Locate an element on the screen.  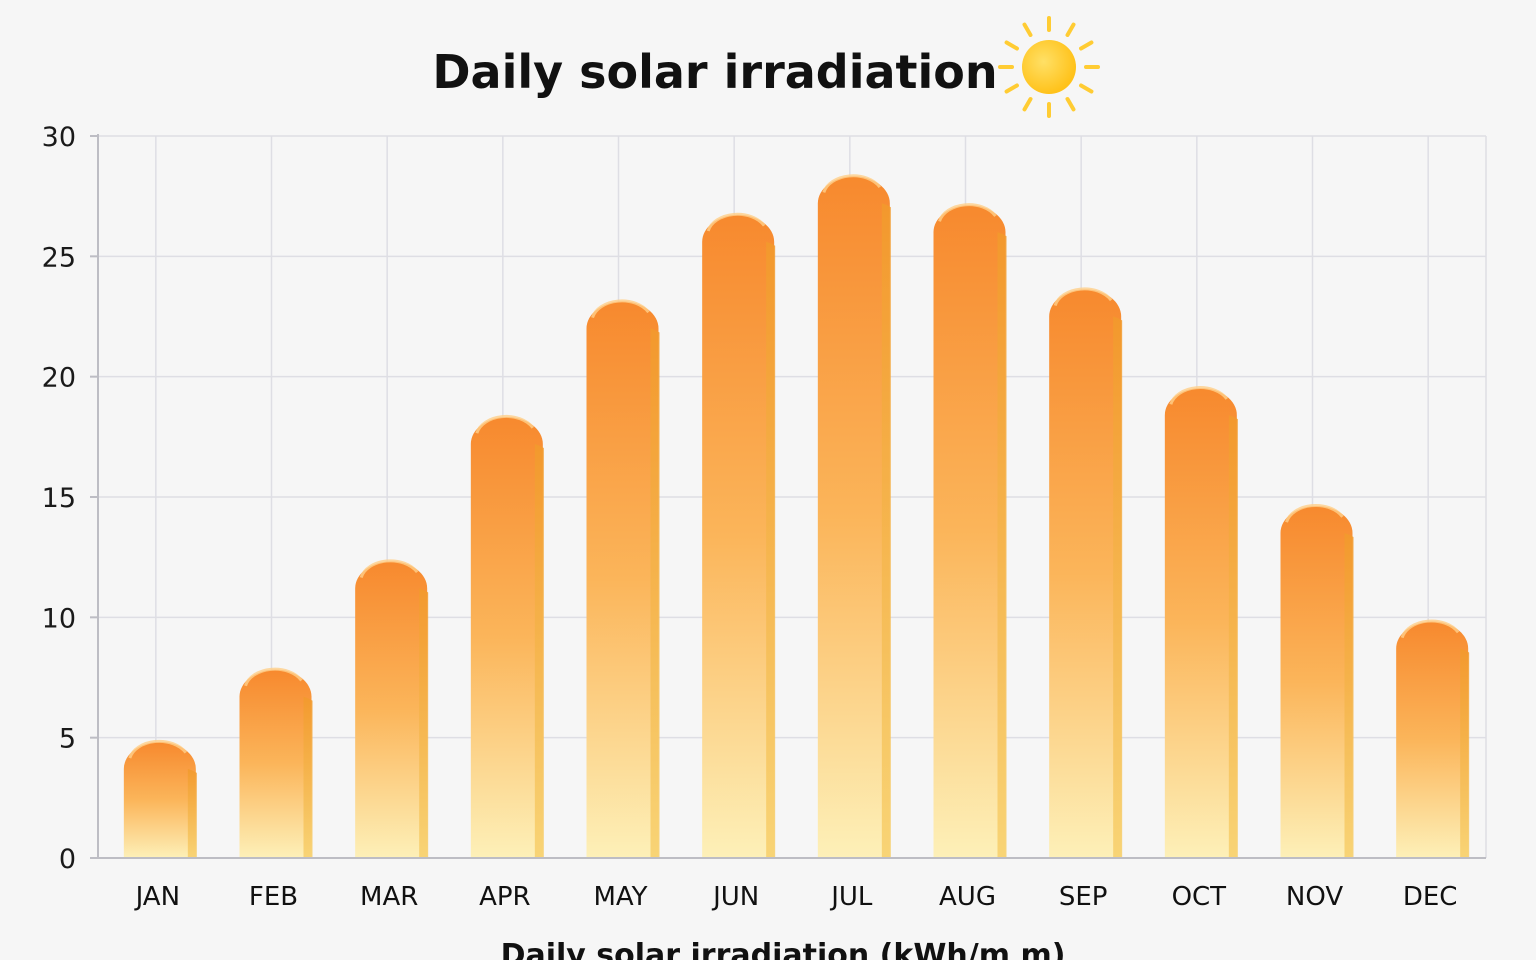
y-tick-label: 0 is located at coordinates (67, 859).